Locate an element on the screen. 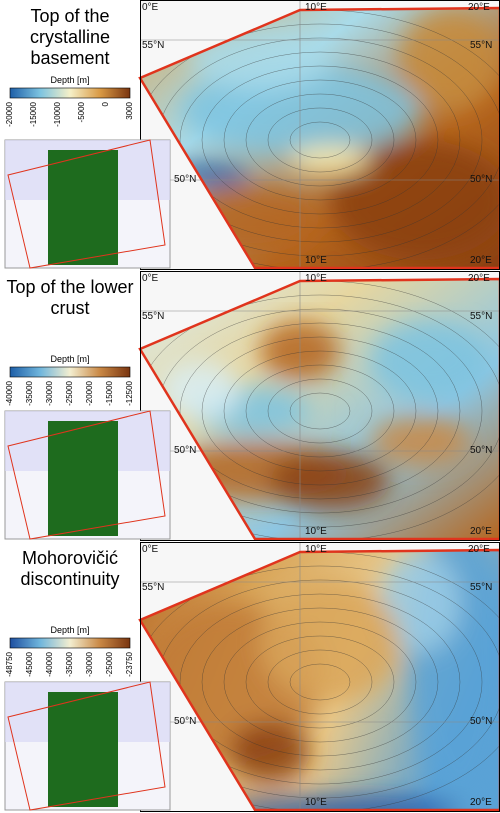 This screenshot has width=500, height=813. panel-title: Mohorovičić discontinuity is located at coordinates (70, 568).